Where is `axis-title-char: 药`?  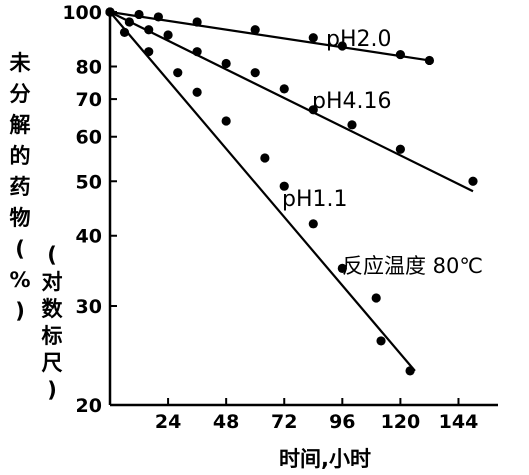
axis-title-char: 药 is located at coordinates (20, 187).